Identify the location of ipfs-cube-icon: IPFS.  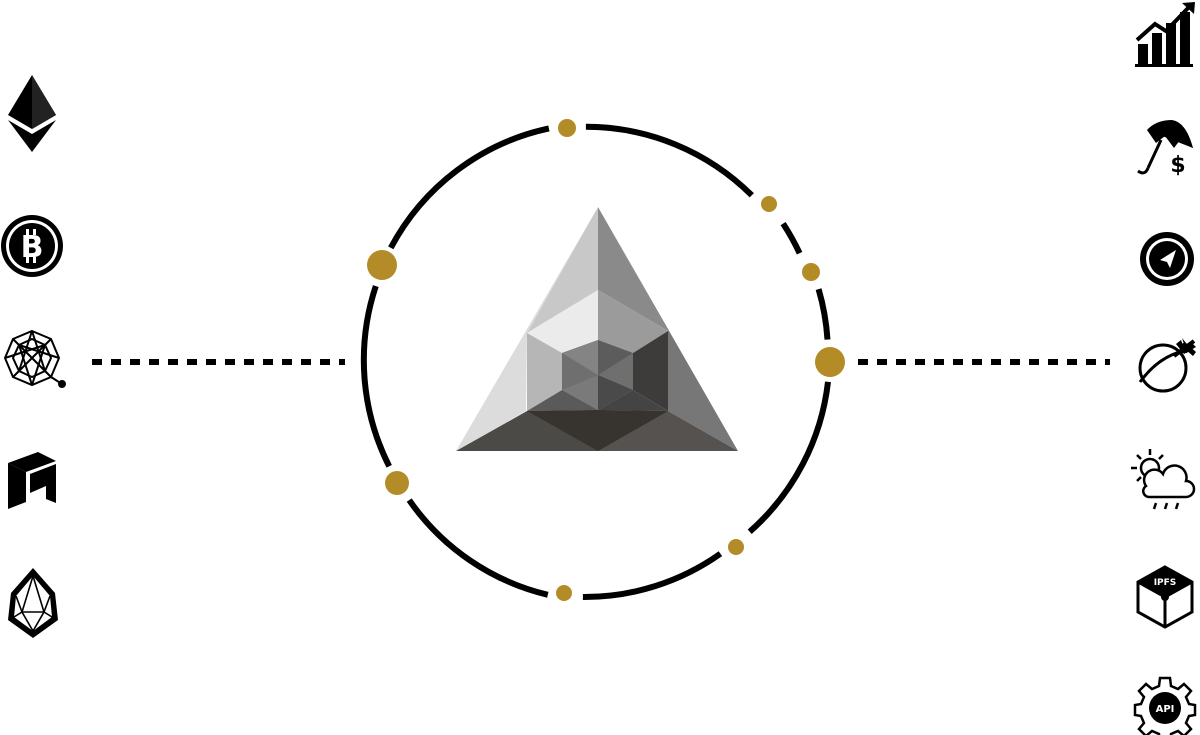
(1165, 597).